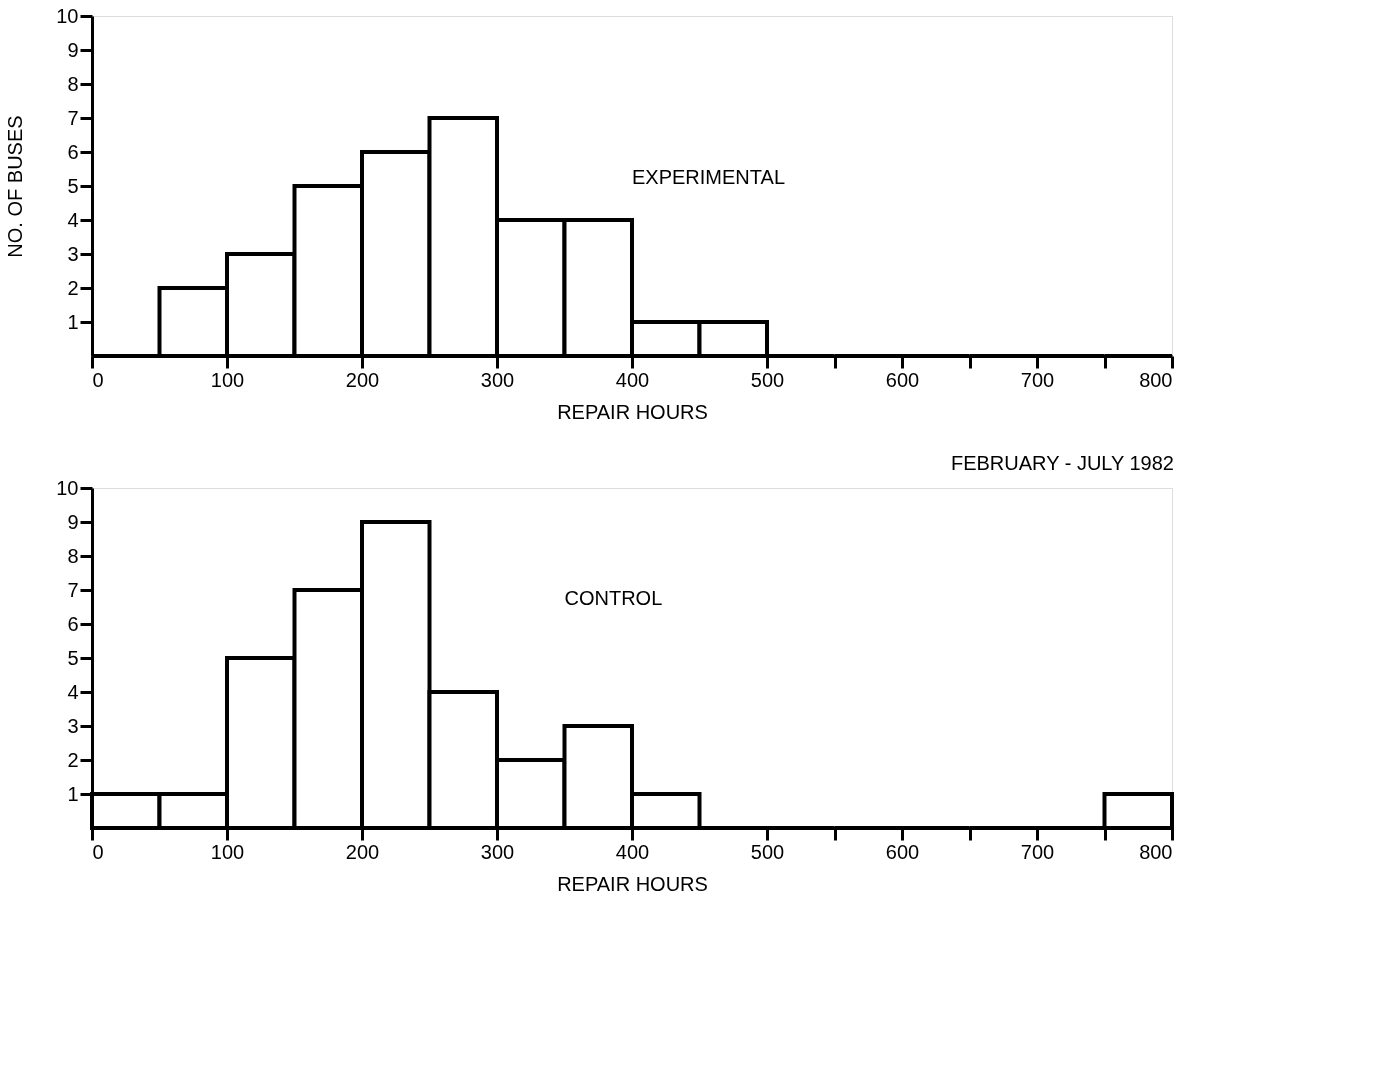 This screenshot has height=1069, width=1384. What do you see at coordinates (708, 176) in the screenshot?
I see `series-label: EXPERIMENTAL` at bounding box center [708, 176].